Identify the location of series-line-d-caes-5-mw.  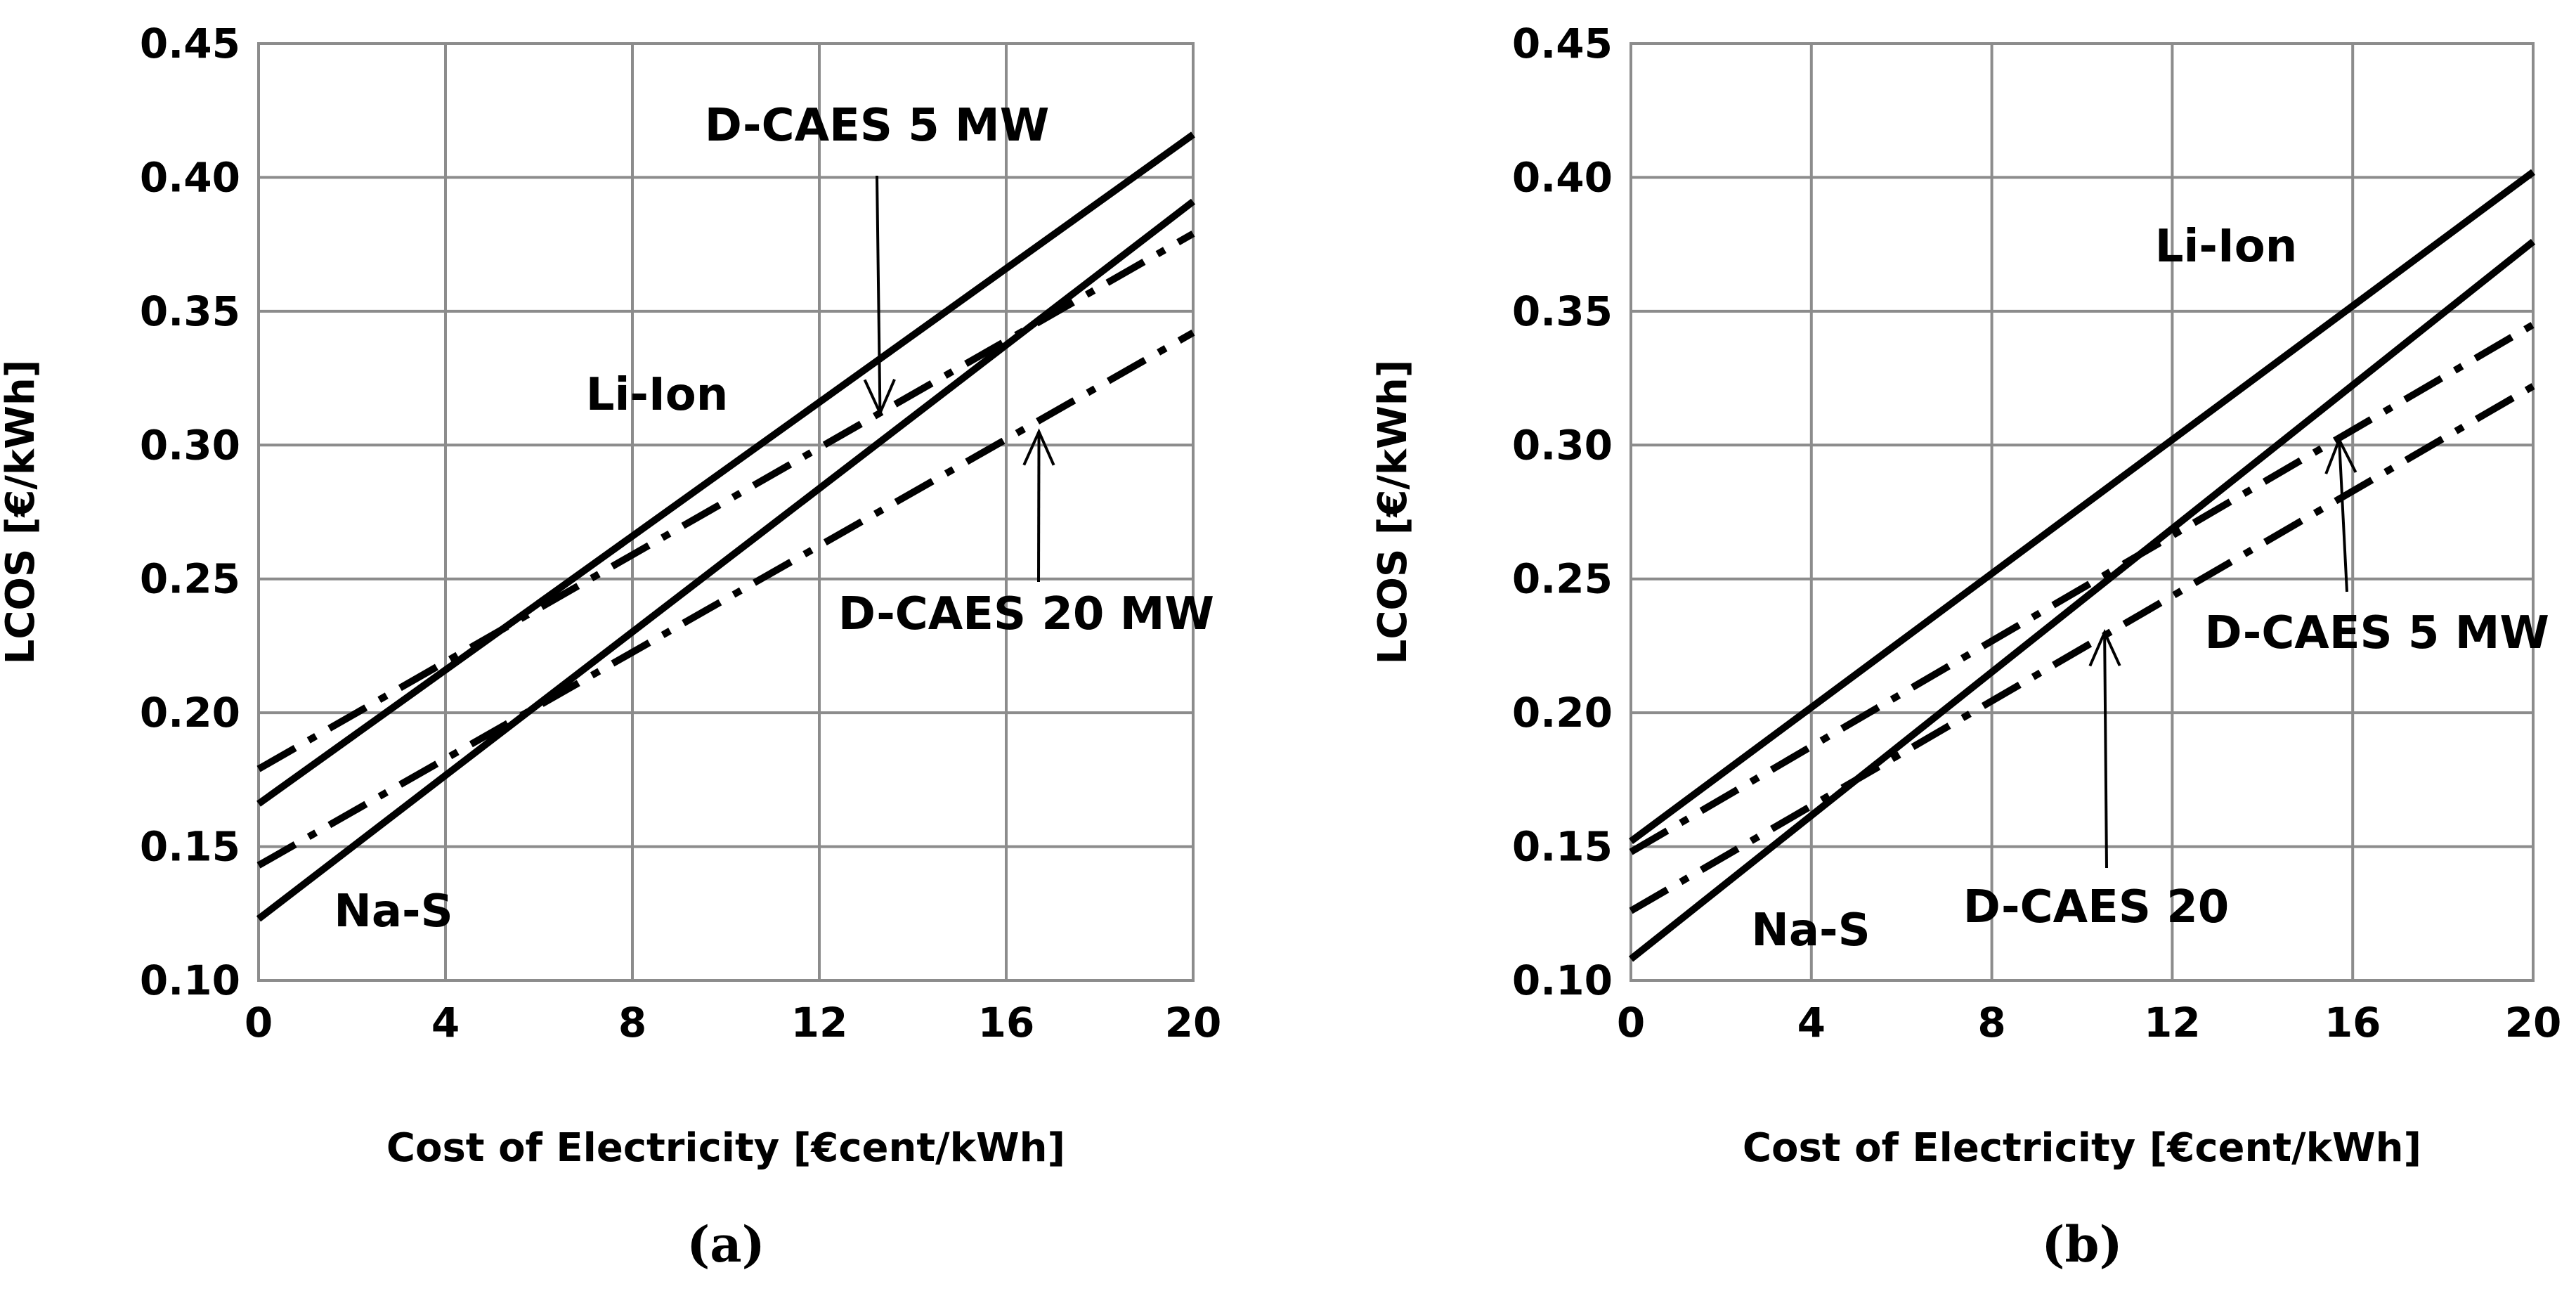
(2082, 588).